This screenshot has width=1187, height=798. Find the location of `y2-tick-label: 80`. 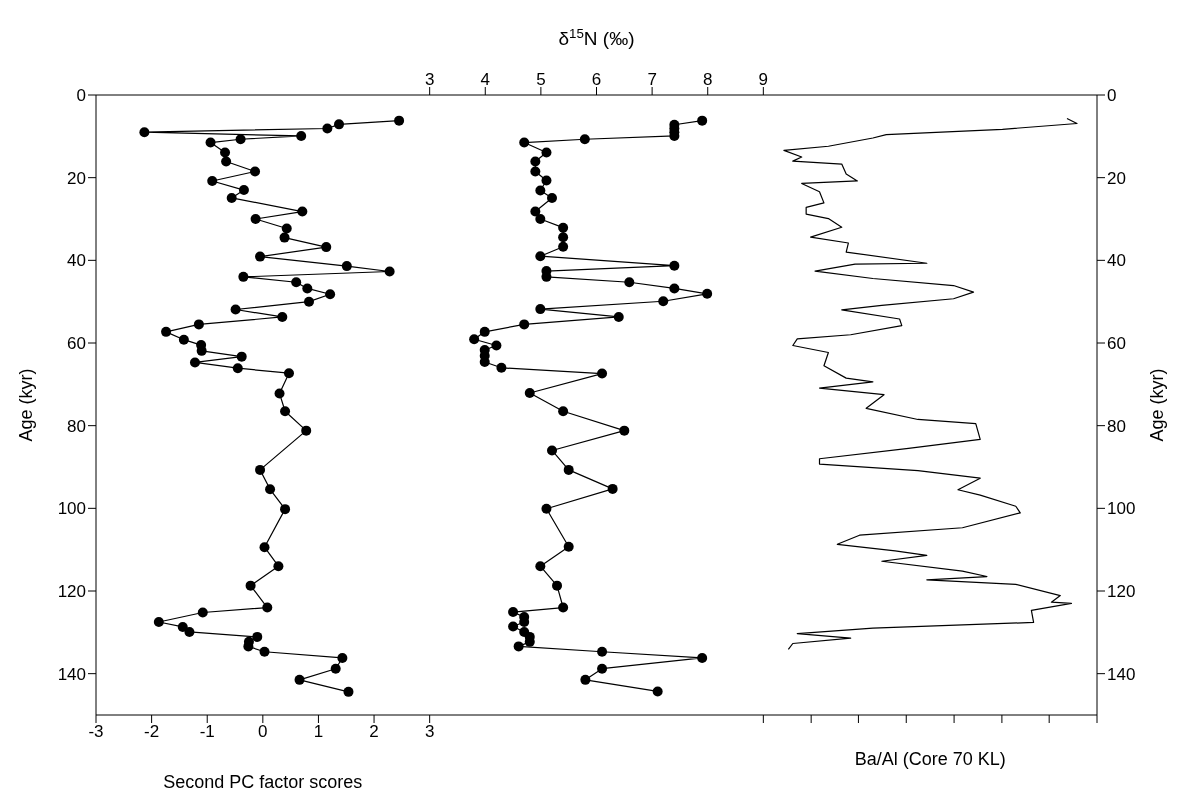

y2-tick-label: 80 is located at coordinates (1116, 426).